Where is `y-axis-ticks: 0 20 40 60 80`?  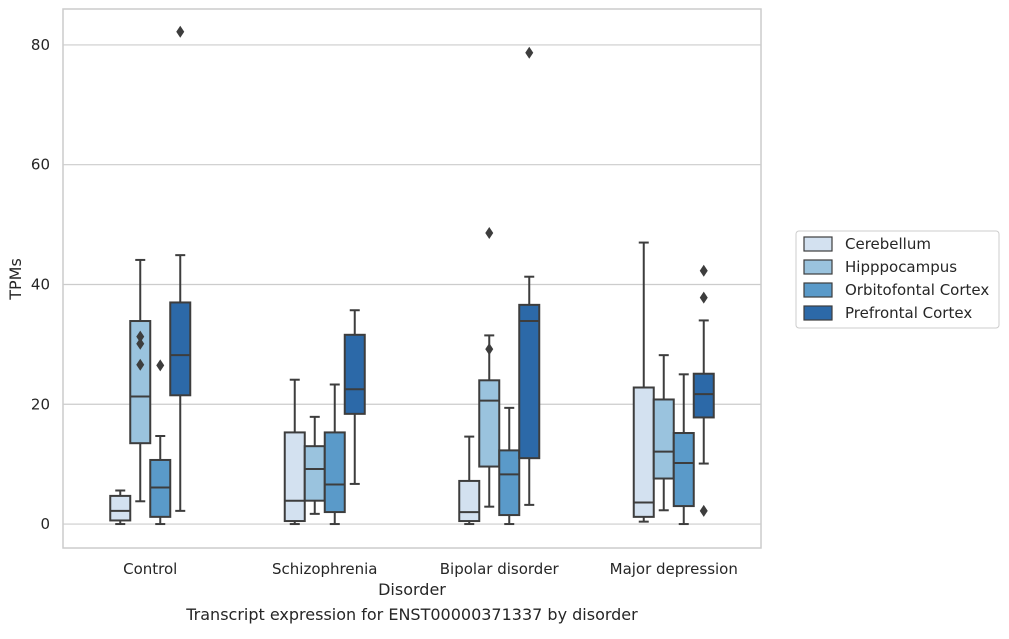 y-axis-ticks: 0 20 40 60 80 is located at coordinates (40, 284).